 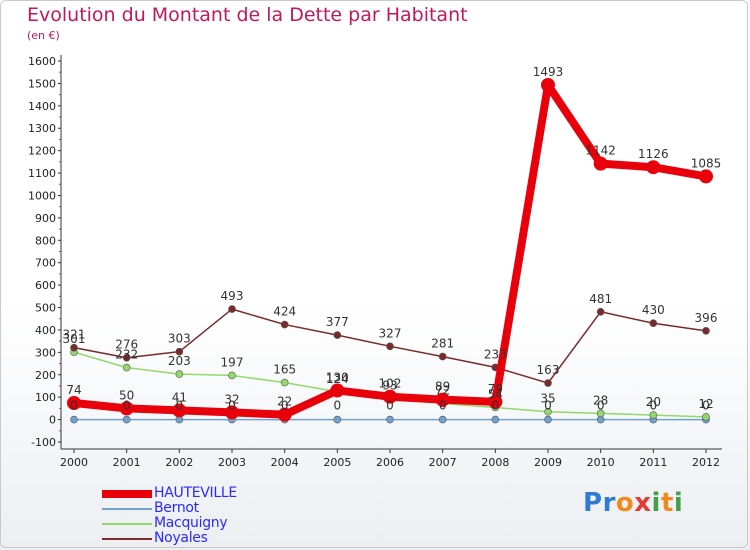 What do you see at coordinates (195, 493) in the screenshot?
I see `legend-label: HAUTEVILLE` at bounding box center [195, 493].